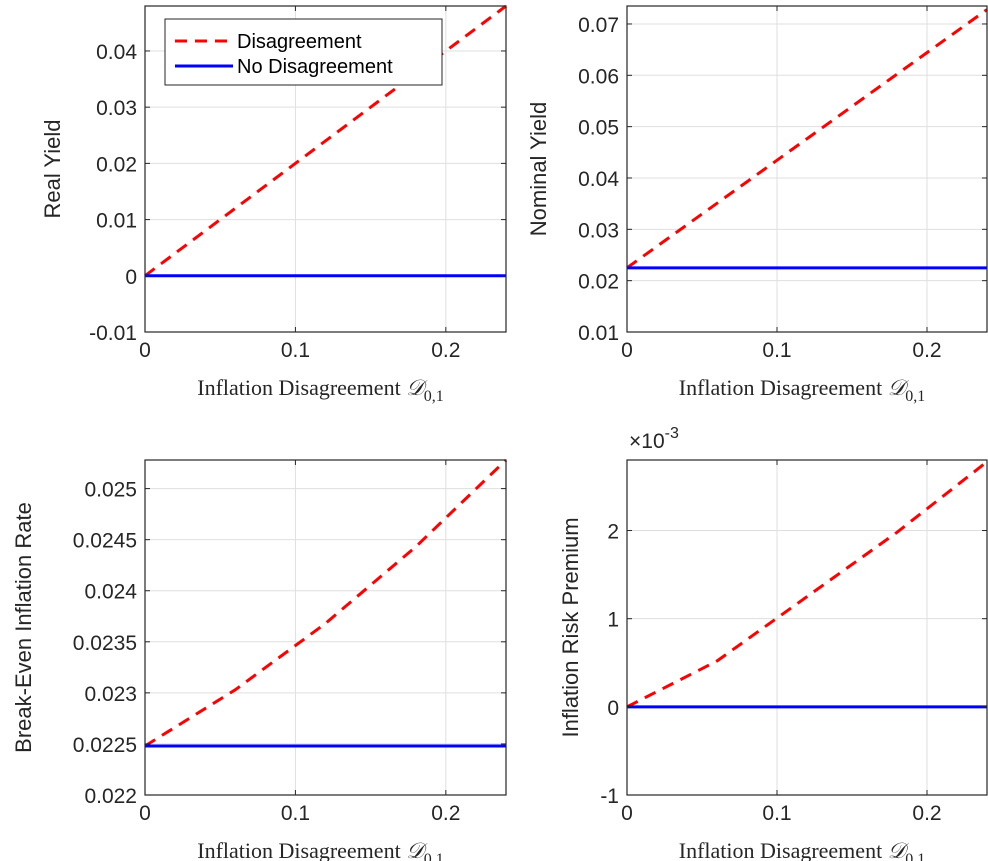 This screenshot has height=861, width=988. What do you see at coordinates (598, 25) in the screenshot?
I see `y-tick-label: 0.07` at bounding box center [598, 25].